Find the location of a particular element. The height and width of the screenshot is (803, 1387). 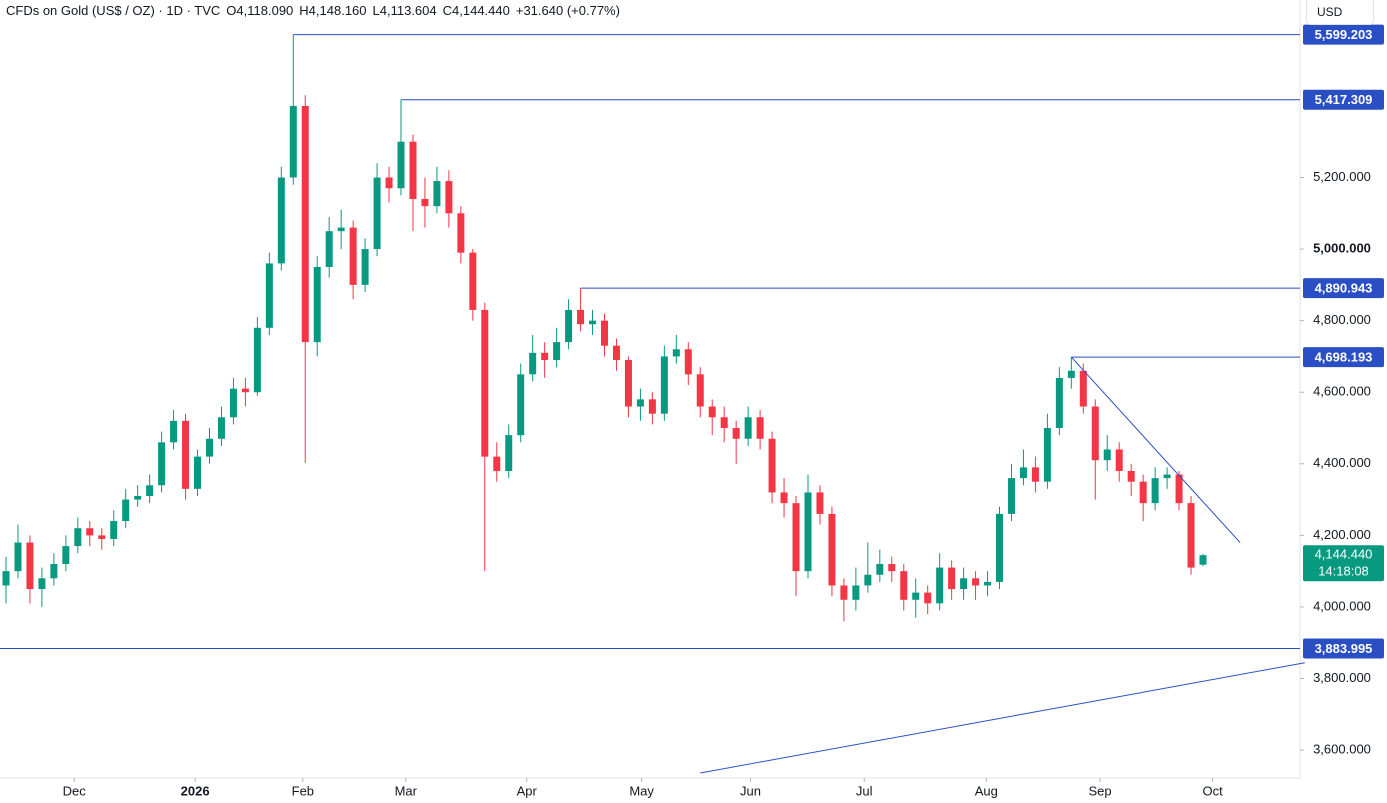

level-label: 4,698.193 is located at coordinates (1344, 357).